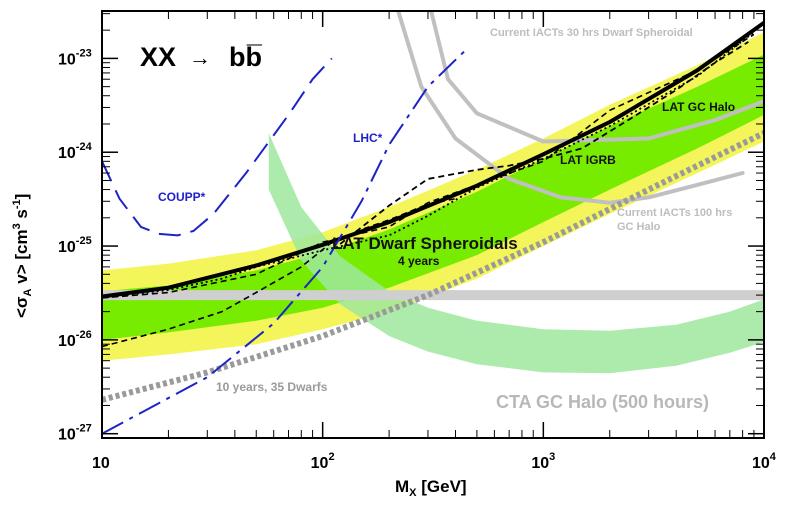  What do you see at coordinates (674, 213) in the screenshot?
I see `iact-100-label-1: Current IACTs 100 hrs` at bounding box center [674, 213].